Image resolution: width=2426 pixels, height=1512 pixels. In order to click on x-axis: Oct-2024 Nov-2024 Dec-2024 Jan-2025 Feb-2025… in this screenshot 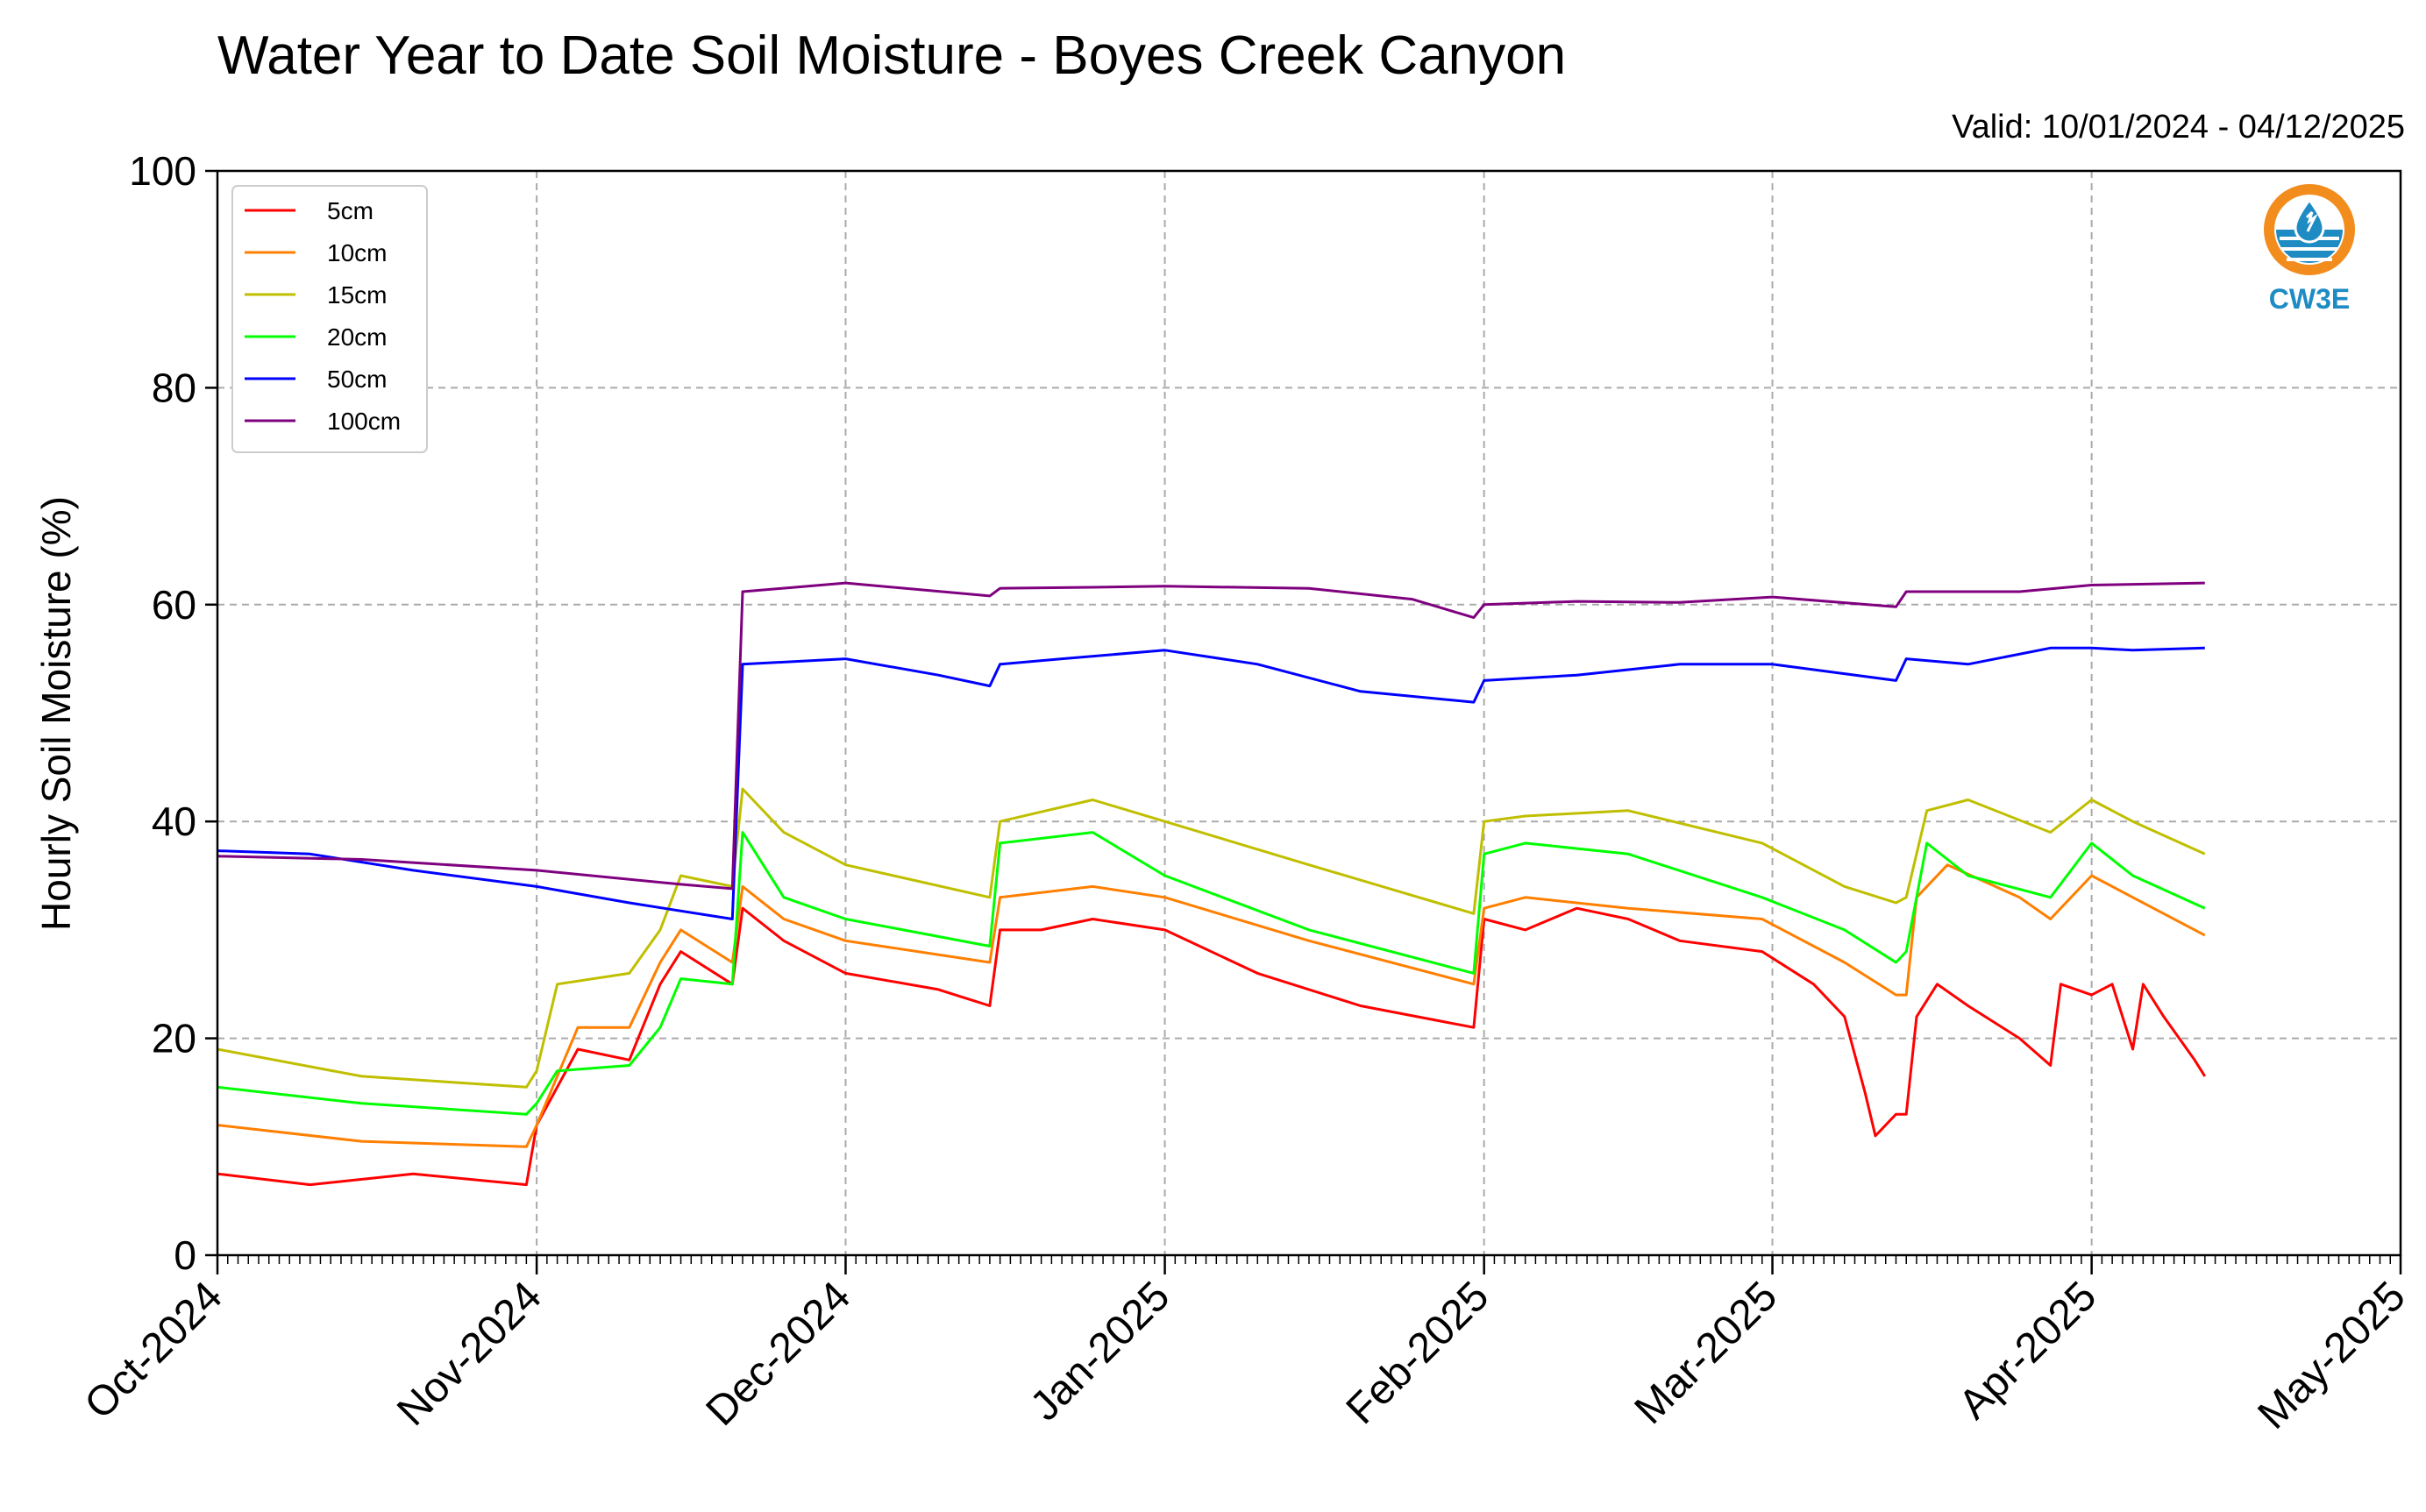, I will do `click(1245, 1346)`.